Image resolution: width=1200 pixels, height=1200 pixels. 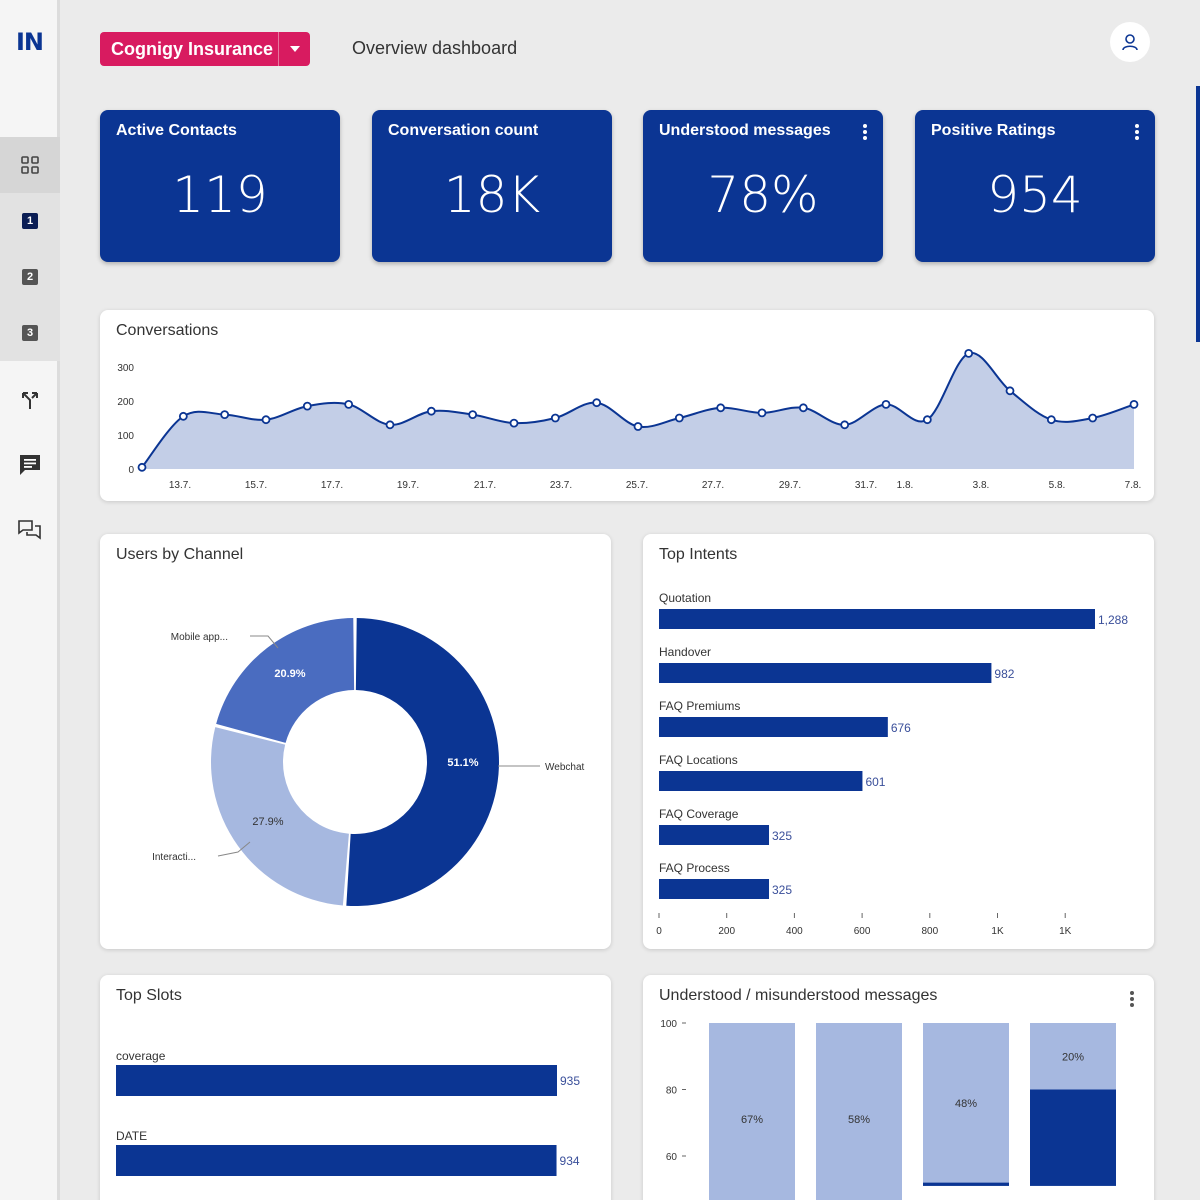 I want to click on sidebar-item-flows, so click(x=30, y=400).